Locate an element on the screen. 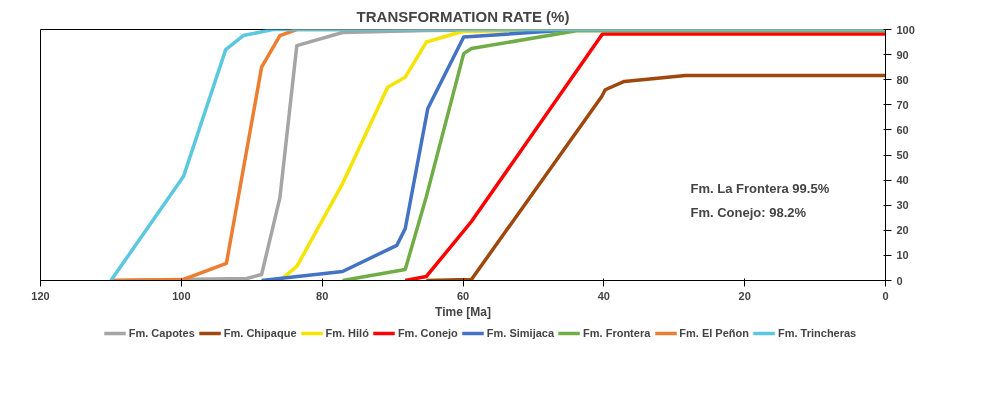 This screenshot has width=1003, height=400. x-tick-label: 60 is located at coordinates (463, 295).